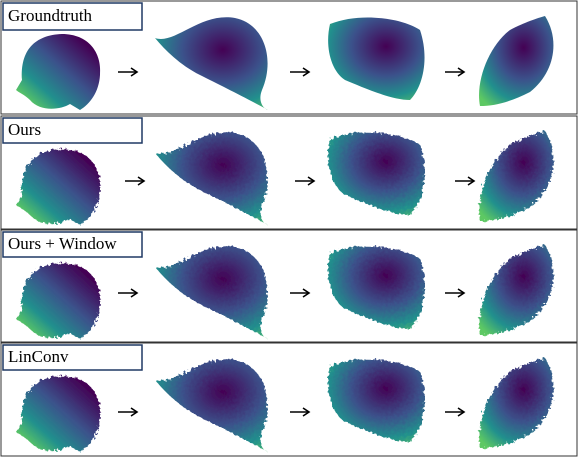 The image size is (578, 457). I want to click on row-label: Groundtruth, so click(50, 15).